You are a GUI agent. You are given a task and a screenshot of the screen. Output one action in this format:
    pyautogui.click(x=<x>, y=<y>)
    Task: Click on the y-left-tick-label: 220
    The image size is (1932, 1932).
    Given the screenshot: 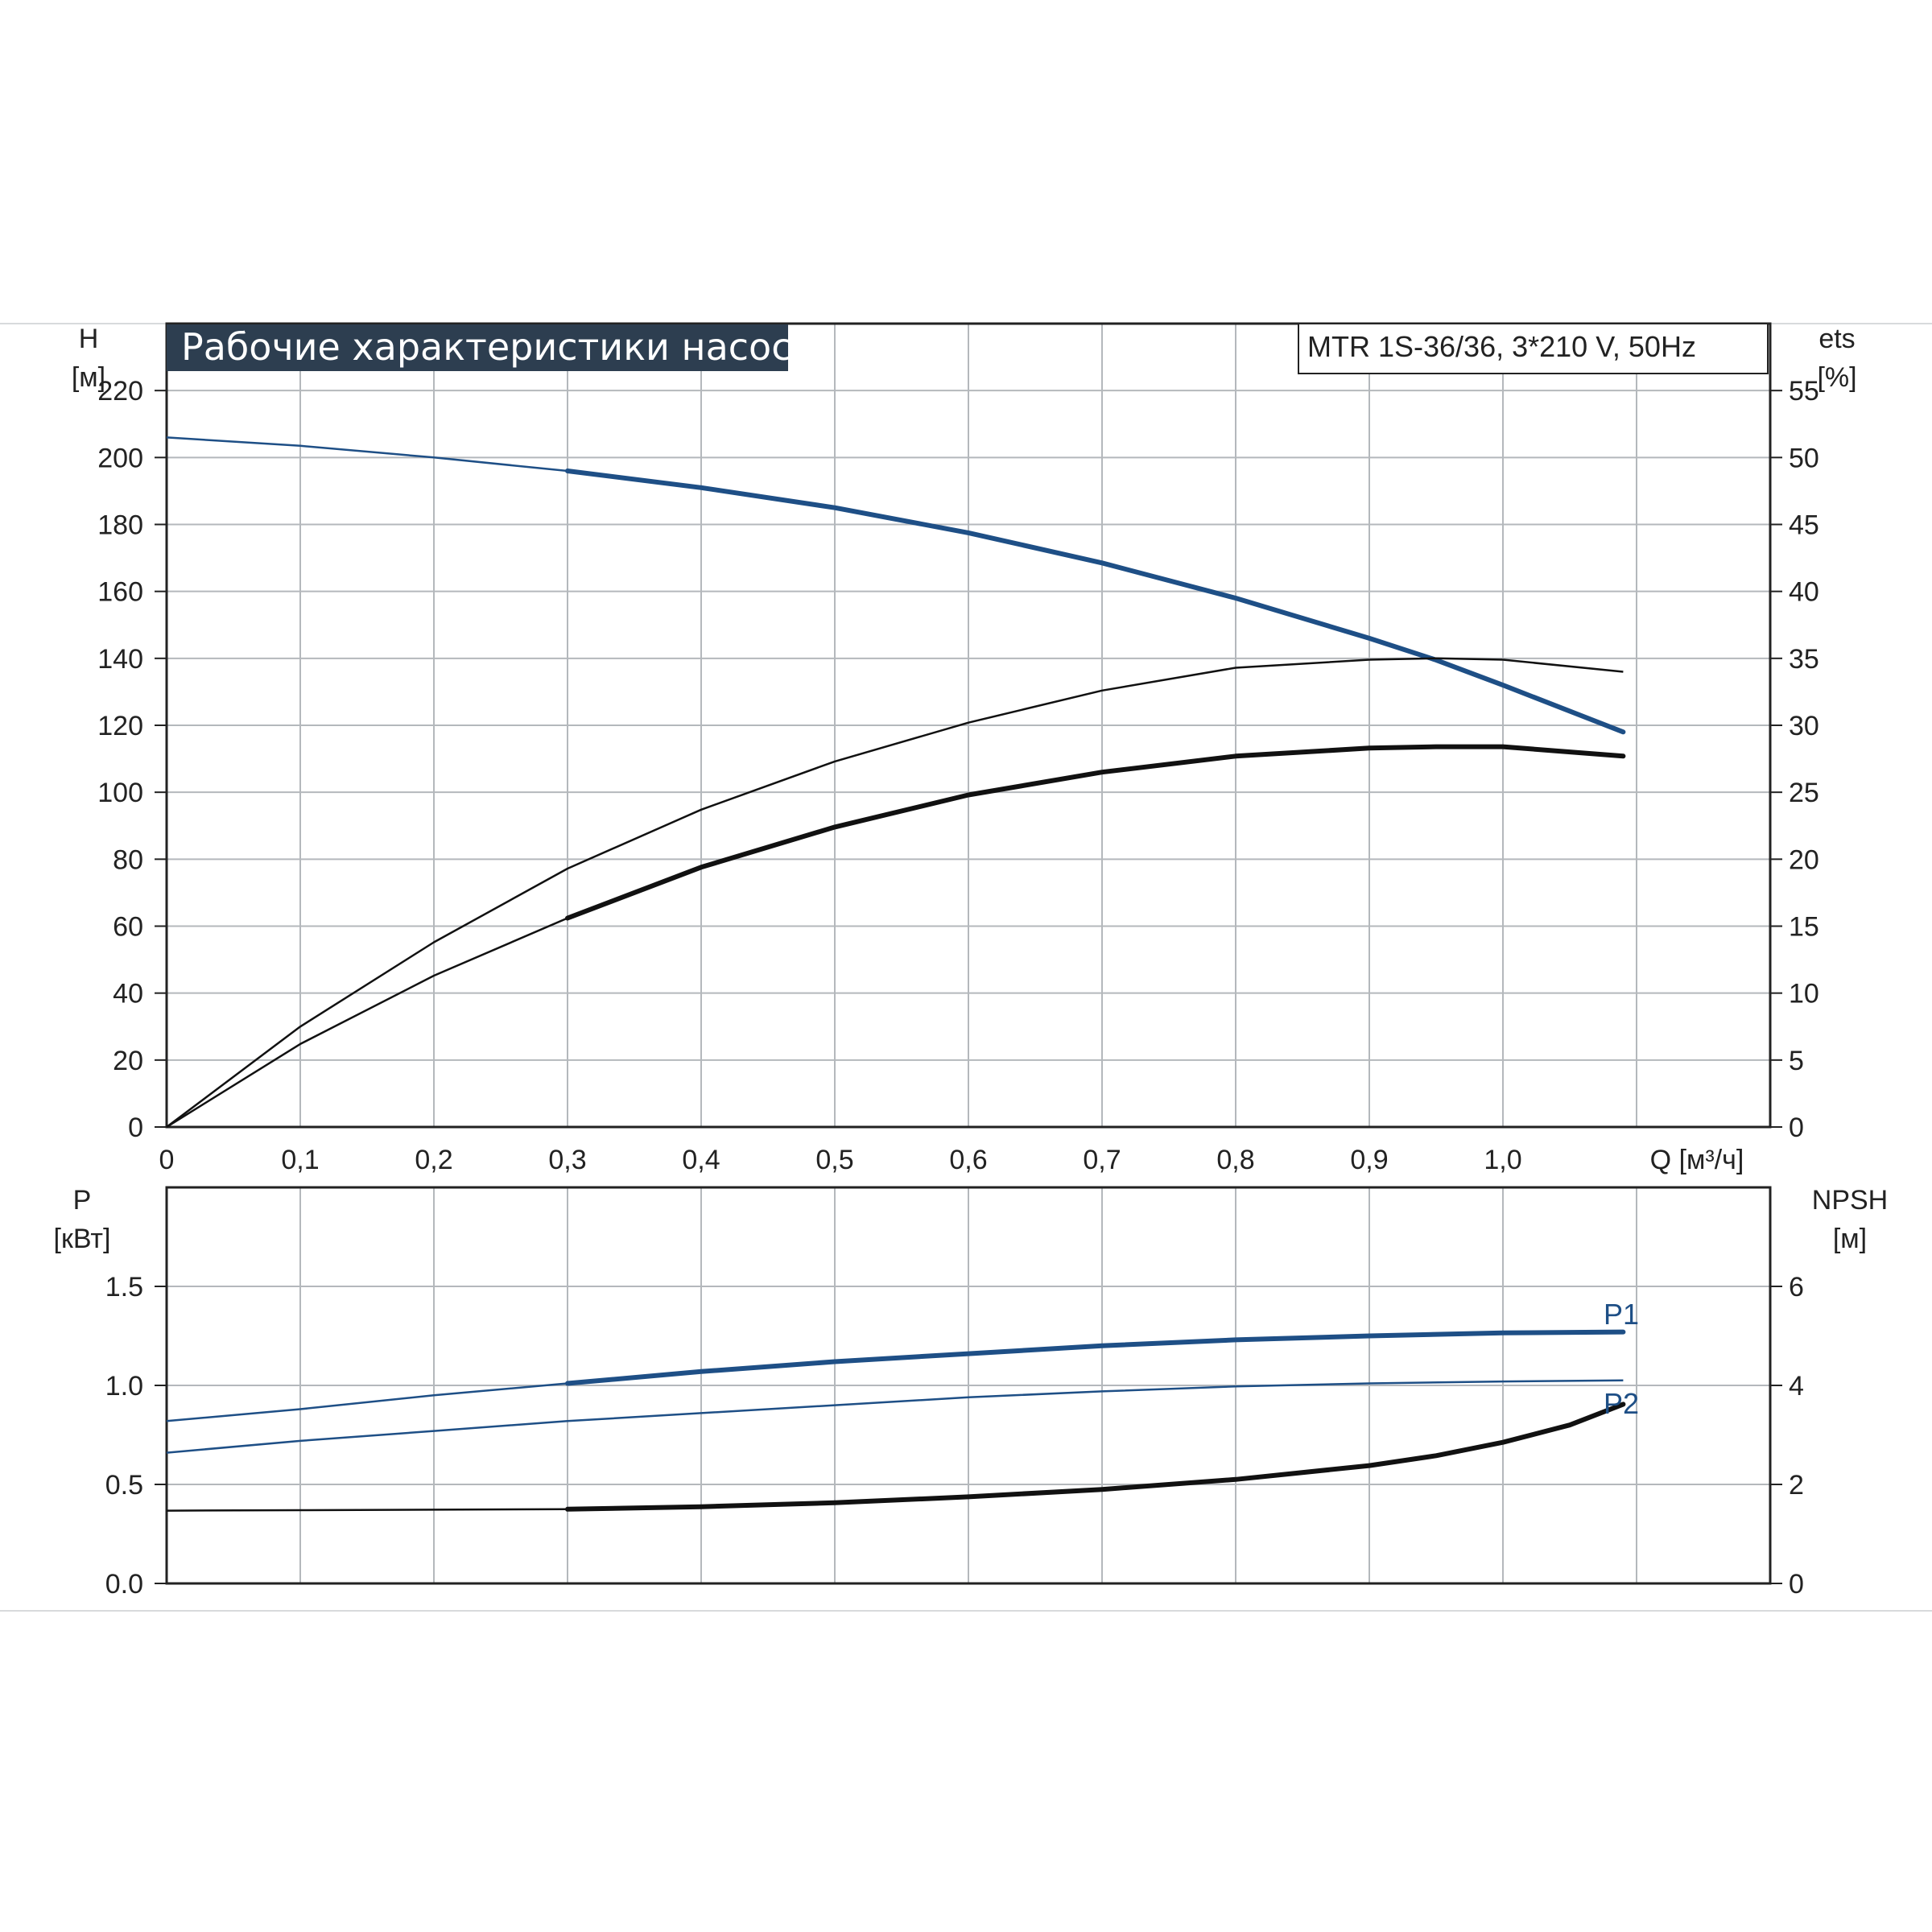 What is the action you would take?
    pyautogui.click(x=120, y=391)
    